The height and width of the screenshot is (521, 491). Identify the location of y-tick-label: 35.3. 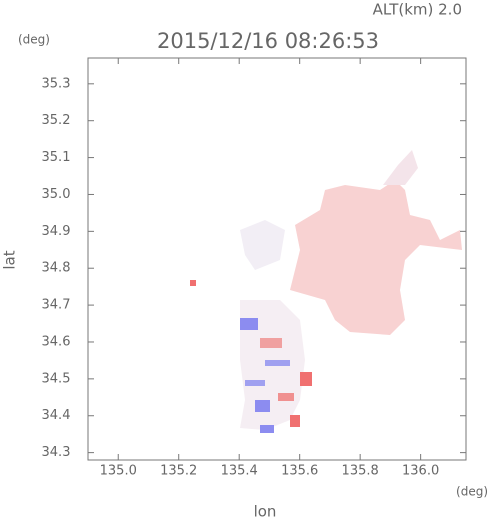
(56, 83).